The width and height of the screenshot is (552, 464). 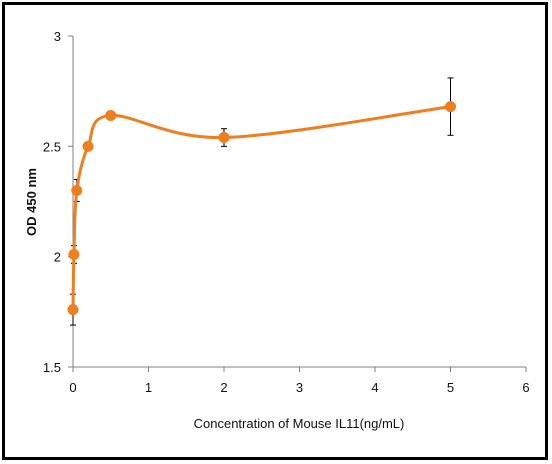 I want to click on x-tick-label-6: 6, so click(x=525, y=387).